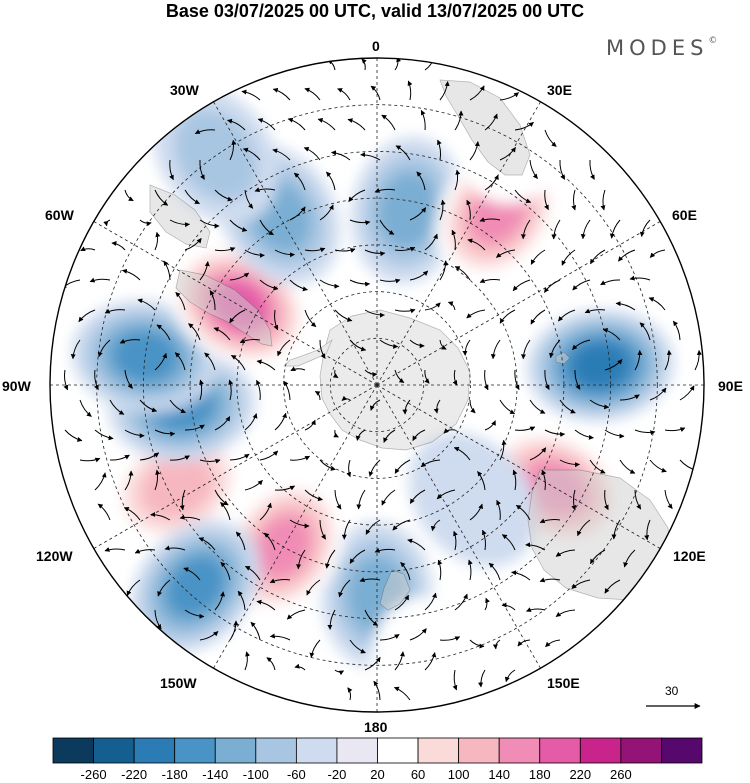 The image size is (750, 783). I want to click on colorbar-tick-label: -220, so click(134, 774).